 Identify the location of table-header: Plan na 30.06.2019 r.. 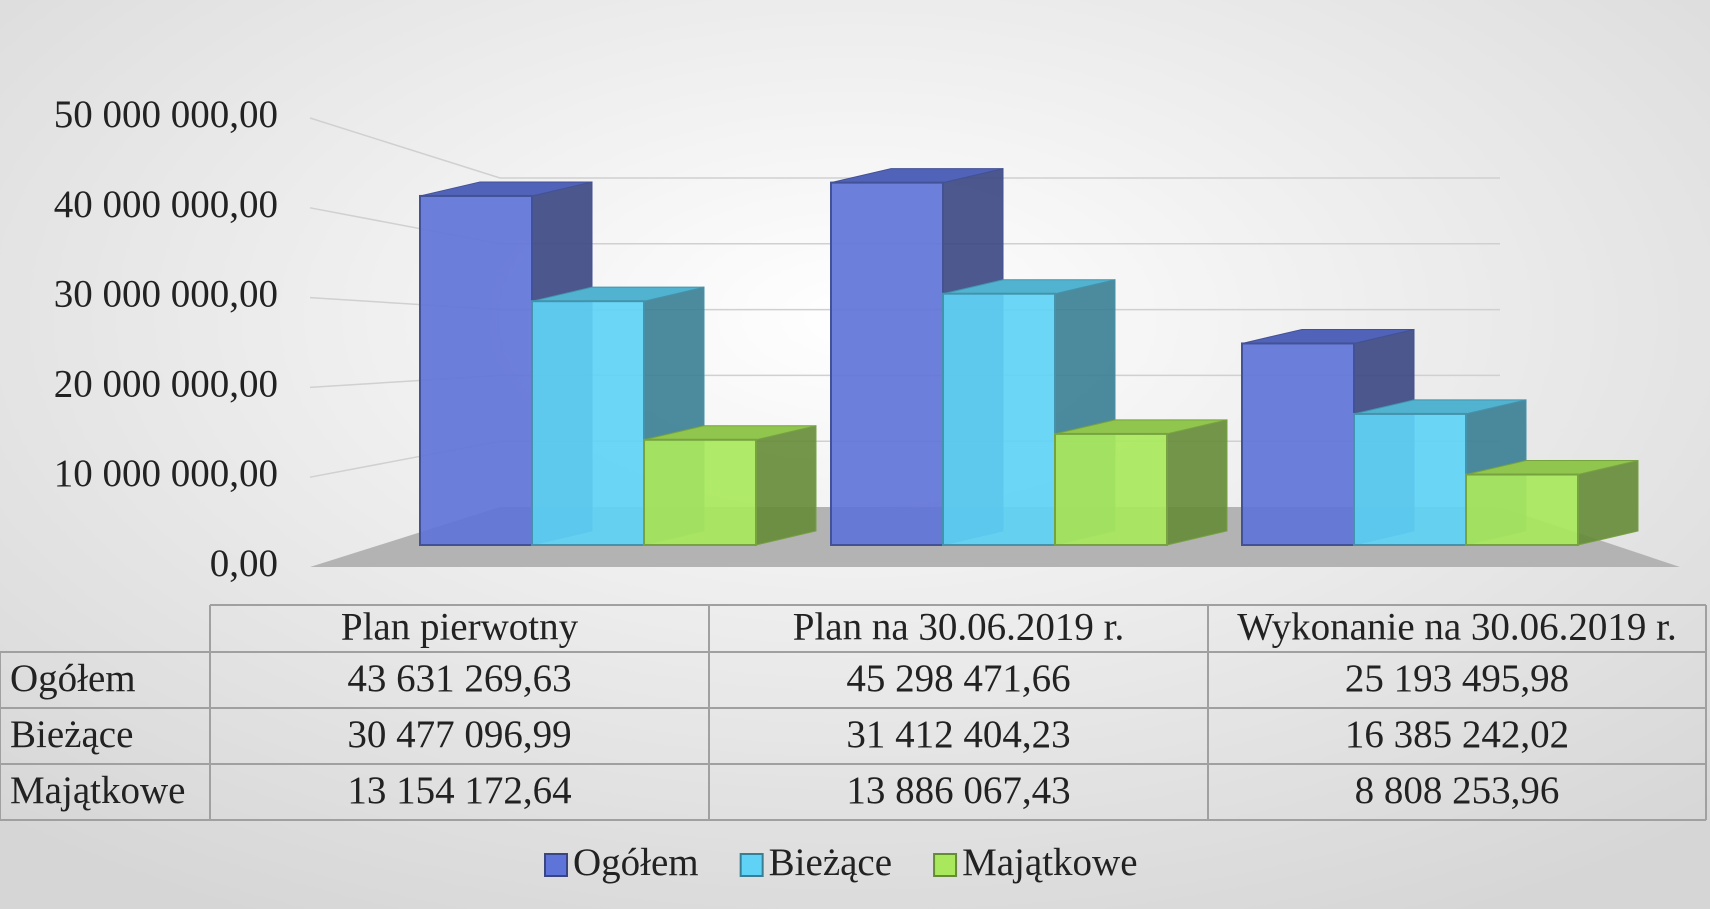
(958, 626).